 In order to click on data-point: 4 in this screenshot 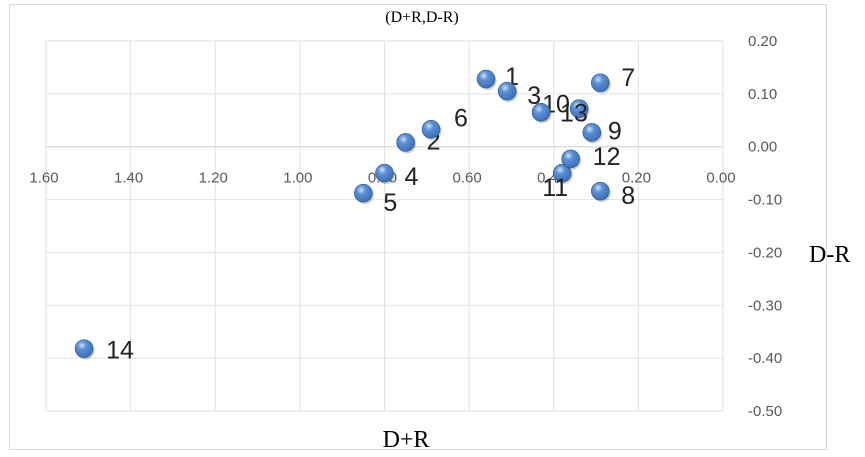, I will do `click(397, 177)`.